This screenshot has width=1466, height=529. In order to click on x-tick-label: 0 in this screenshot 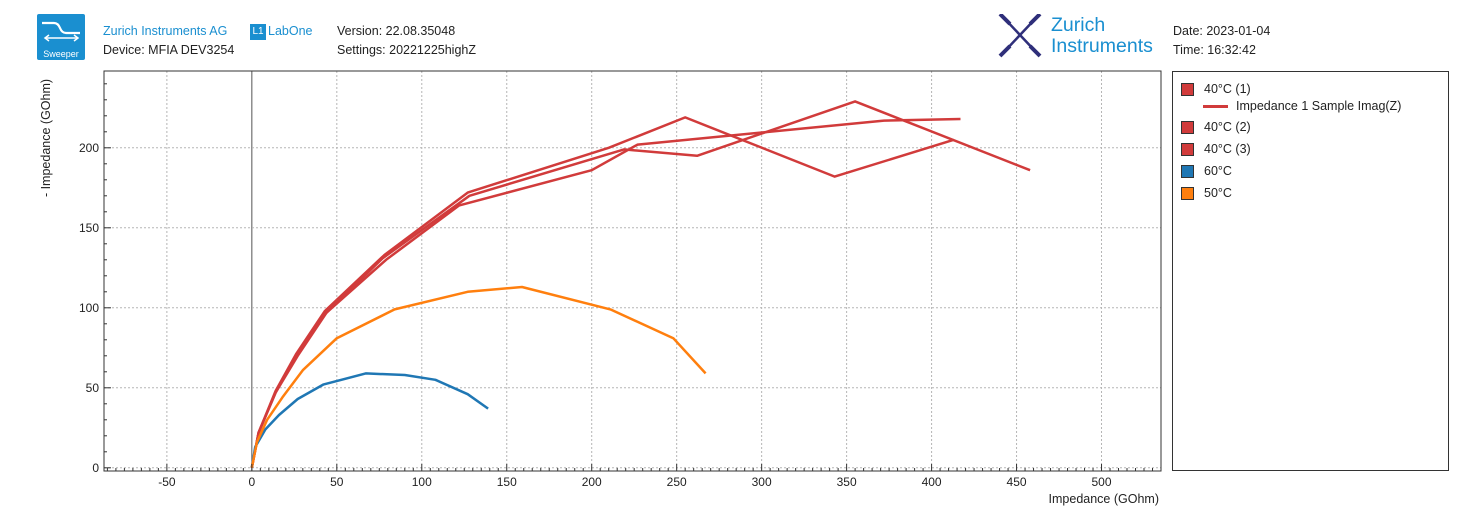, I will do `click(252, 482)`.